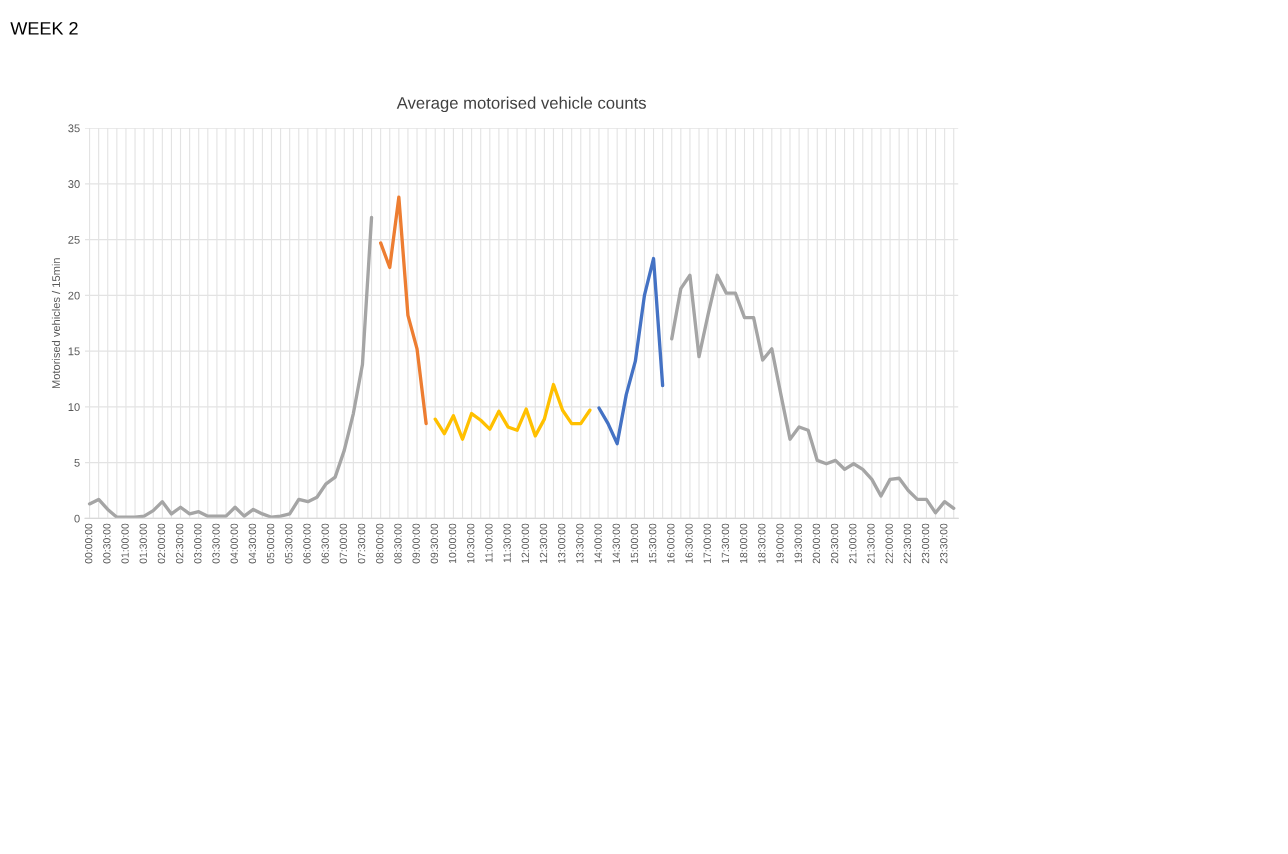 The width and height of the screenshot is (1288, 854). I want to click on x-tick-label: 06:00:00, so click(307, 543).